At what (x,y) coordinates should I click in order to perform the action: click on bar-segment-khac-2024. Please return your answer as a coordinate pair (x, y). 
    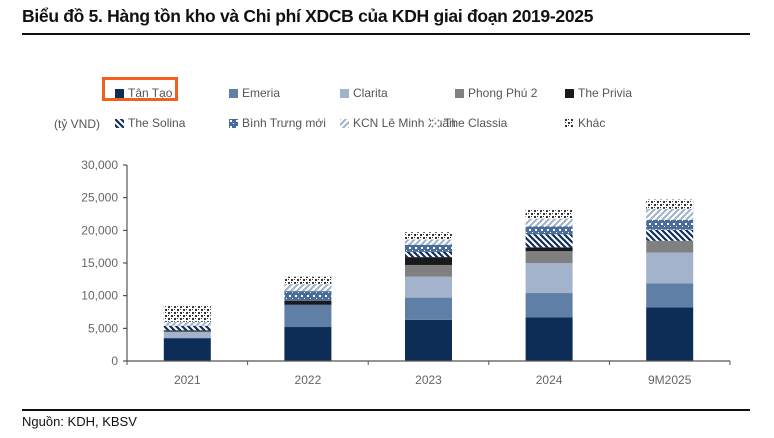
    Looking at the image, I should click on (549, 214).